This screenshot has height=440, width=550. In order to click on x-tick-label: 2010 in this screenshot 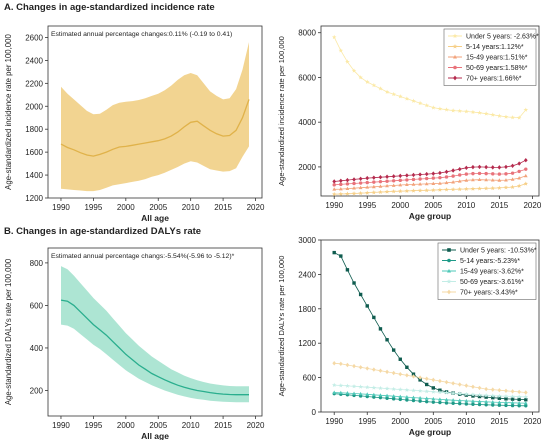, I will do `click(466, 421)`.